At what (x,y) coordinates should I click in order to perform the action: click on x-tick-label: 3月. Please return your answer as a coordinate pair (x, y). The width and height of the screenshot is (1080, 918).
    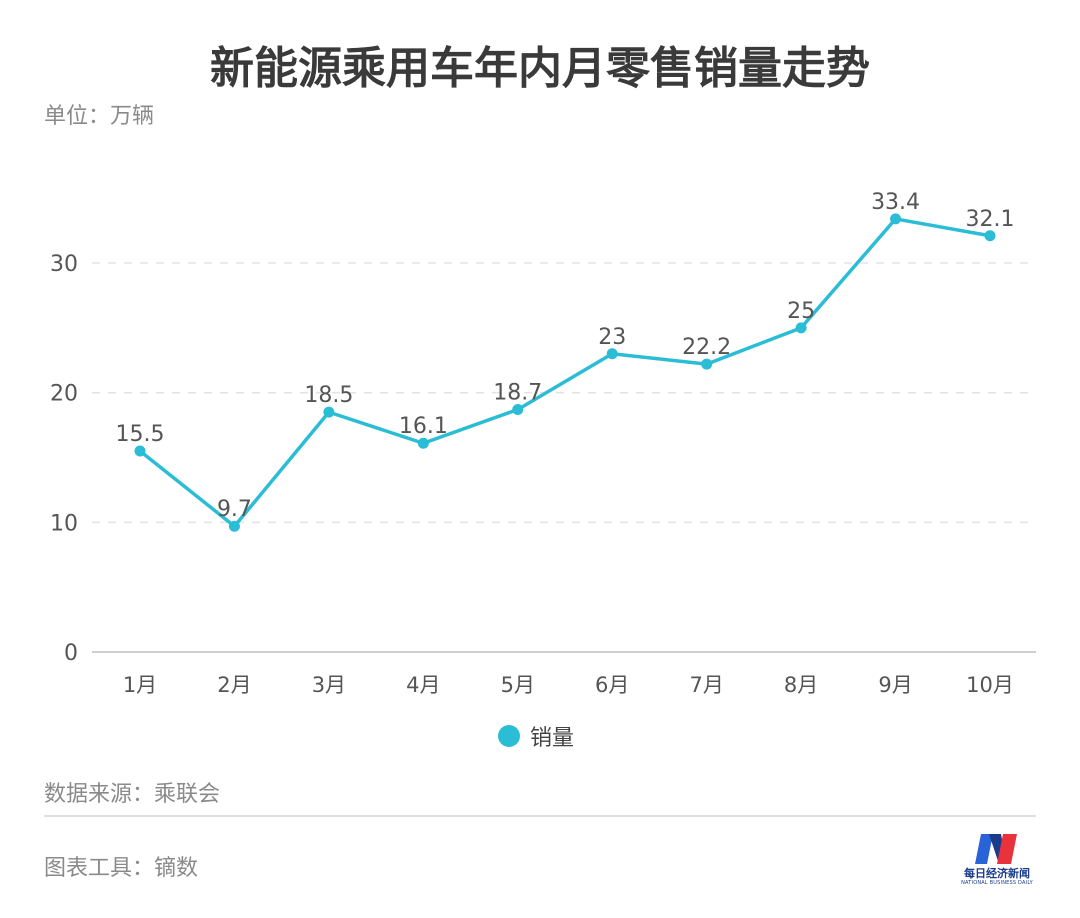
    Looking at the image, I should click on (329, 685).